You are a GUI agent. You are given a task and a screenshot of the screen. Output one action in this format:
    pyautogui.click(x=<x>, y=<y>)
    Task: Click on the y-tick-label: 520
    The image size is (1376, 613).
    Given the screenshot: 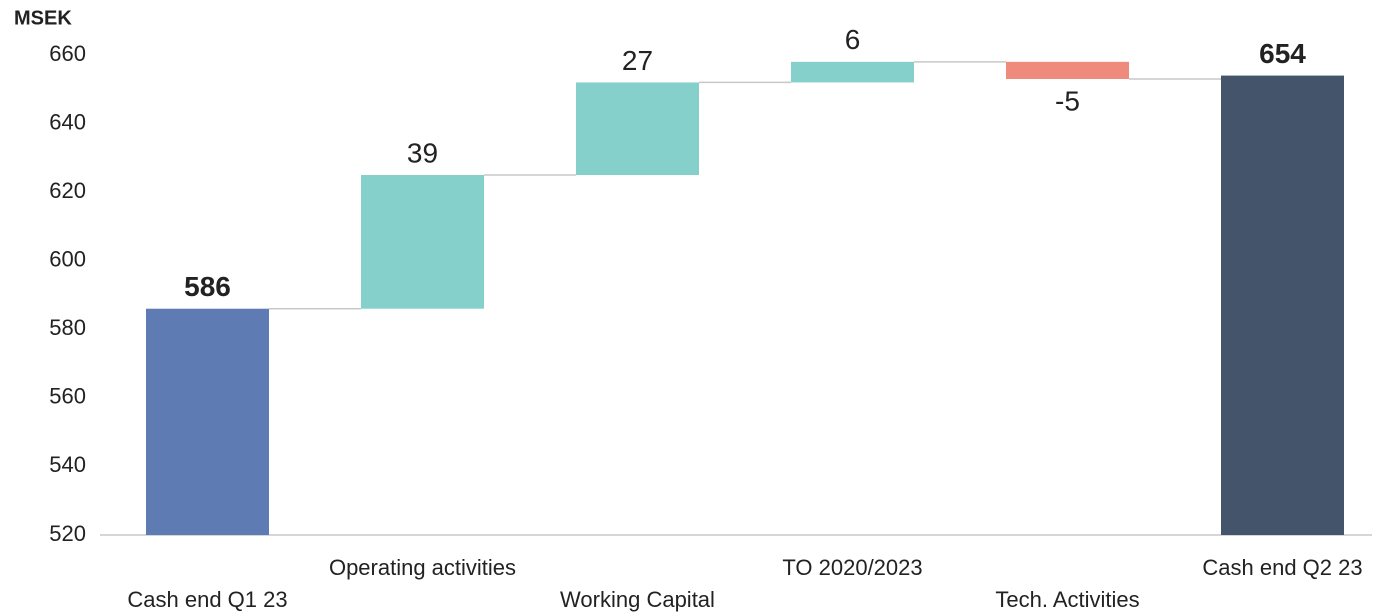 What is the action you would take?
    pyautogui.click(x=67, y=533)
    